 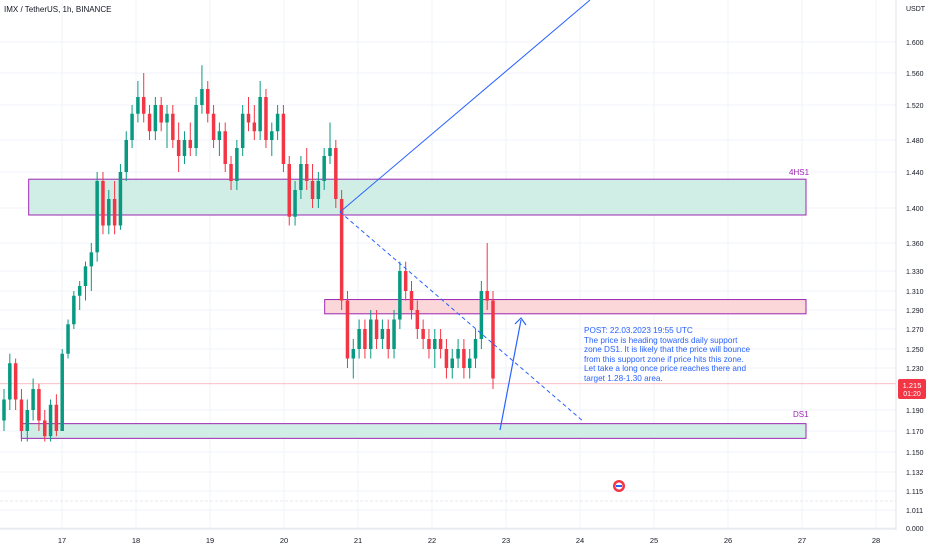 I want to click on y-tick-label: 1.115, so click(x=914, y=492).